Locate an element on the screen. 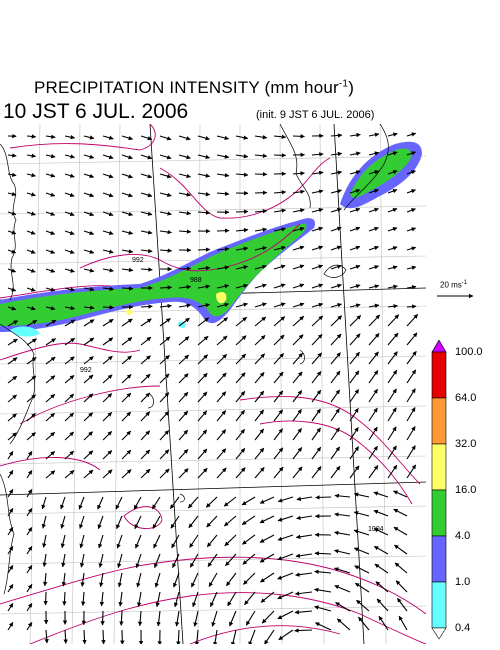  rain-area-intense is located at coordinates (221, 298).